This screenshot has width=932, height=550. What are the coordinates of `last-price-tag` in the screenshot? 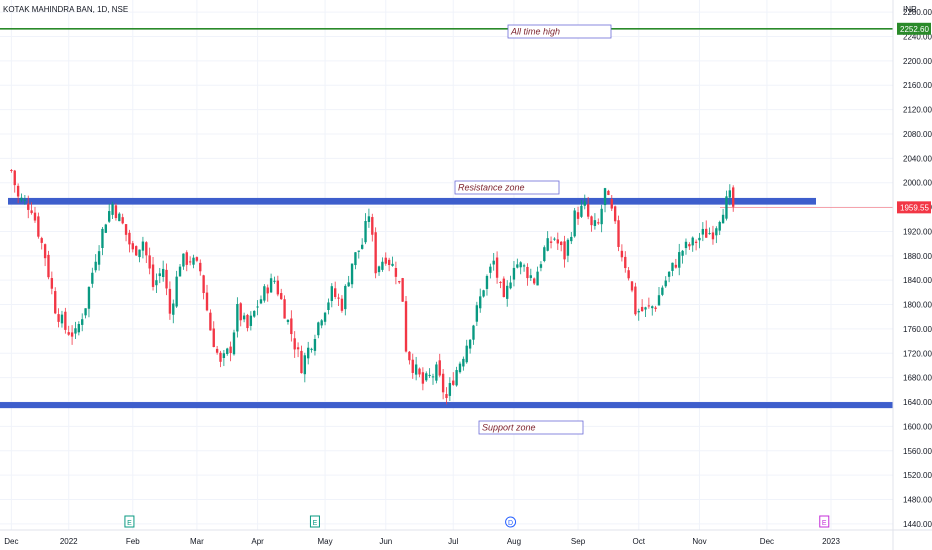 It's located at (914, 207).